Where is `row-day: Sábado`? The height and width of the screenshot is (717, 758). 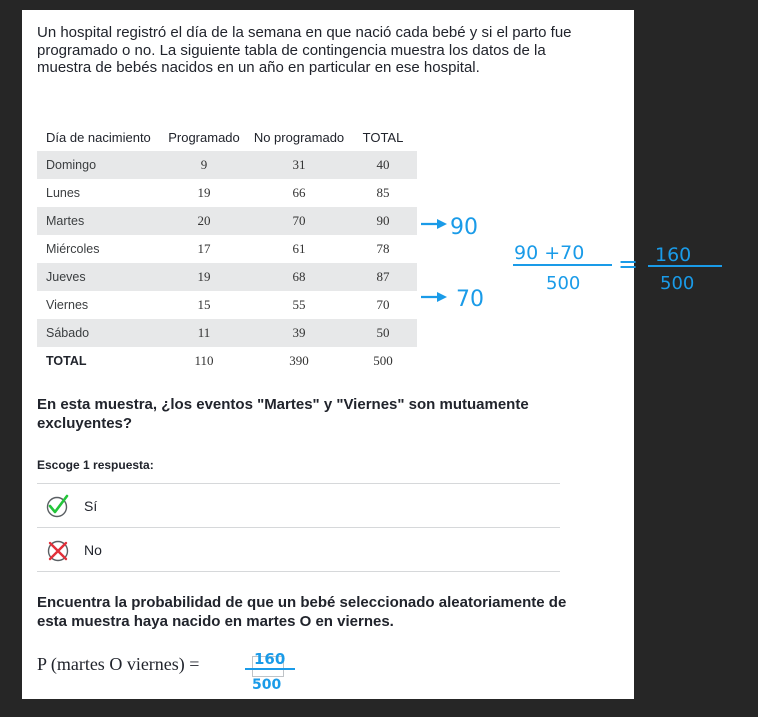 row-day: Sábado is located at coordinates (98, 333).